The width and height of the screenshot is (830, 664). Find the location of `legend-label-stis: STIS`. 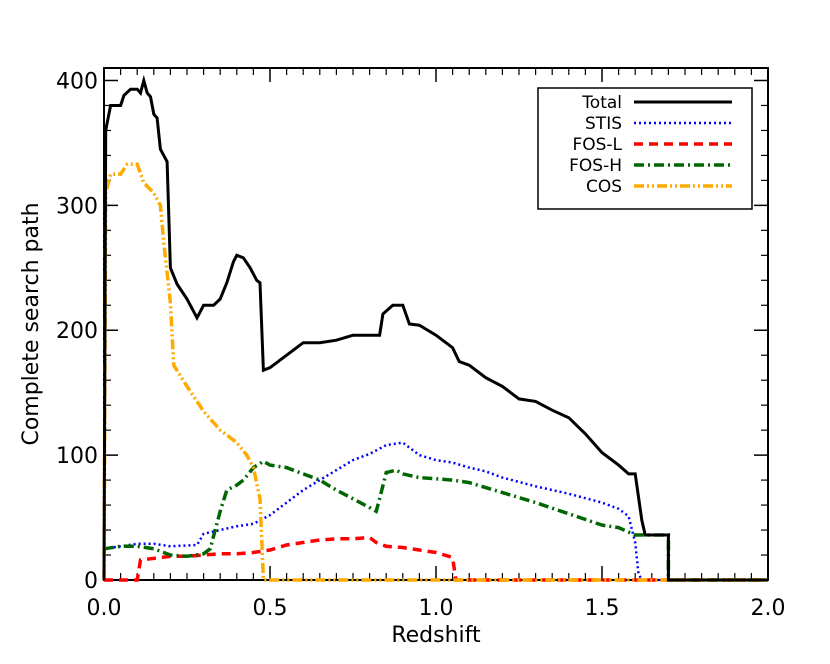

legend-label-stis: STIS is located at coordinates (603, 124).